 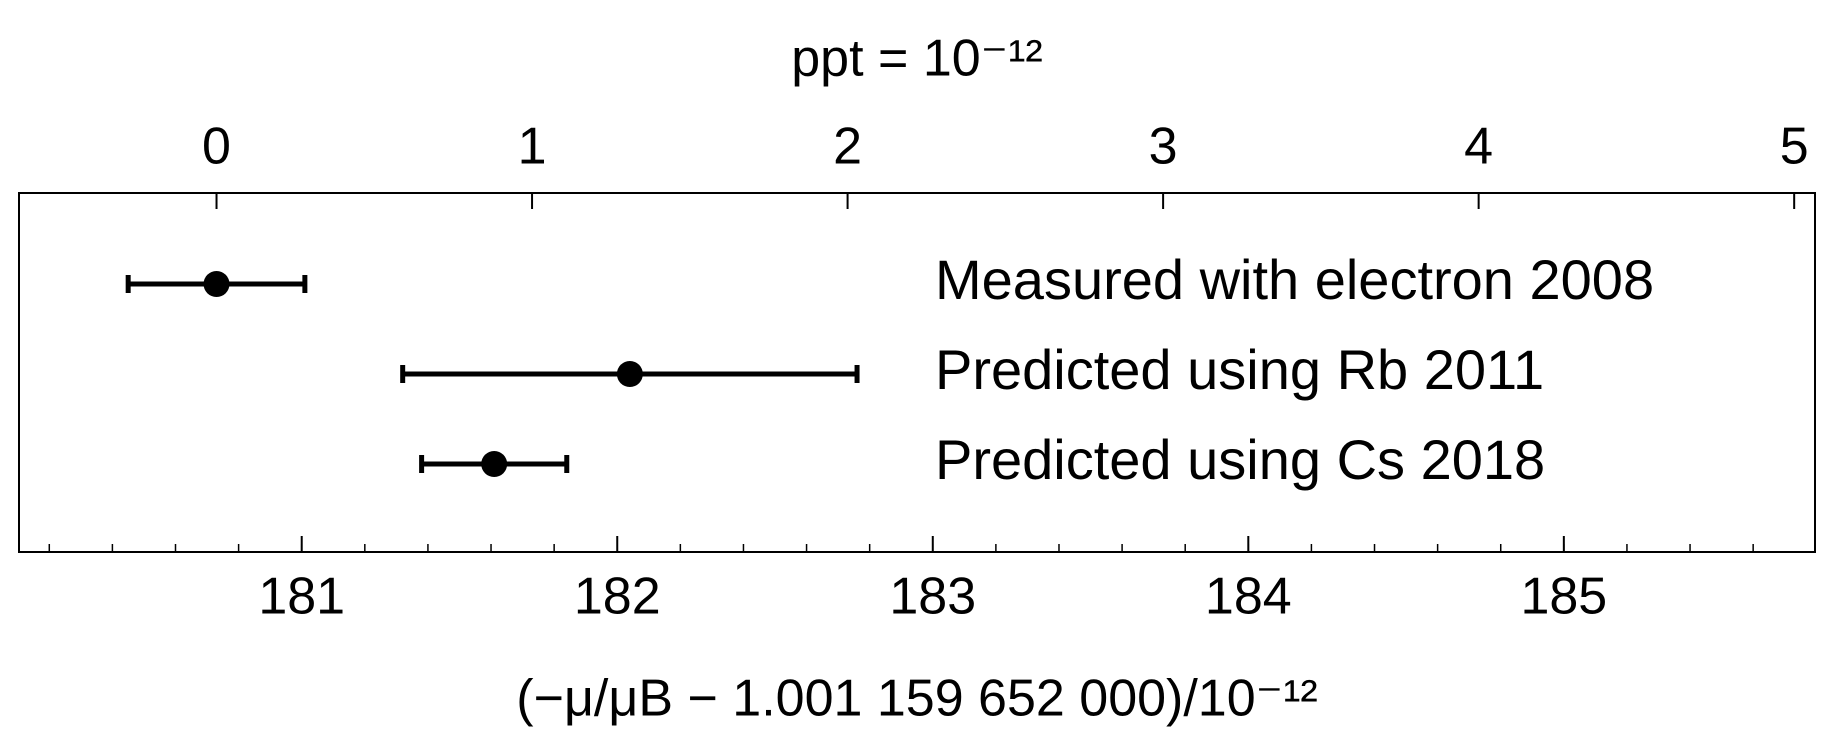 I want to click on top-tick-label: 5, so click(x=1794, y=147).